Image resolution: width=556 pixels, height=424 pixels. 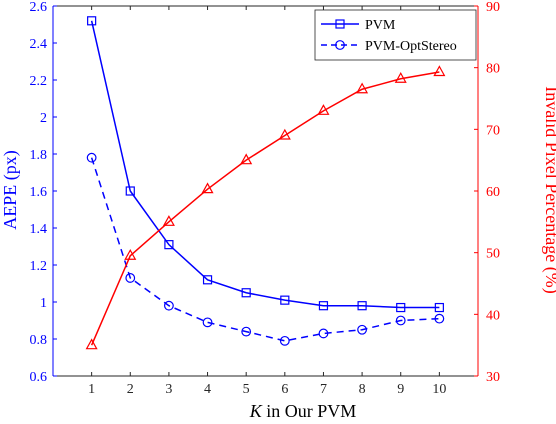 I want to click on left-axis-ticks: 0.6 0.8 1 1.2 1.4 1.6 1.8 2 2.2 2.4 2.6, so click(x=43, y=192).